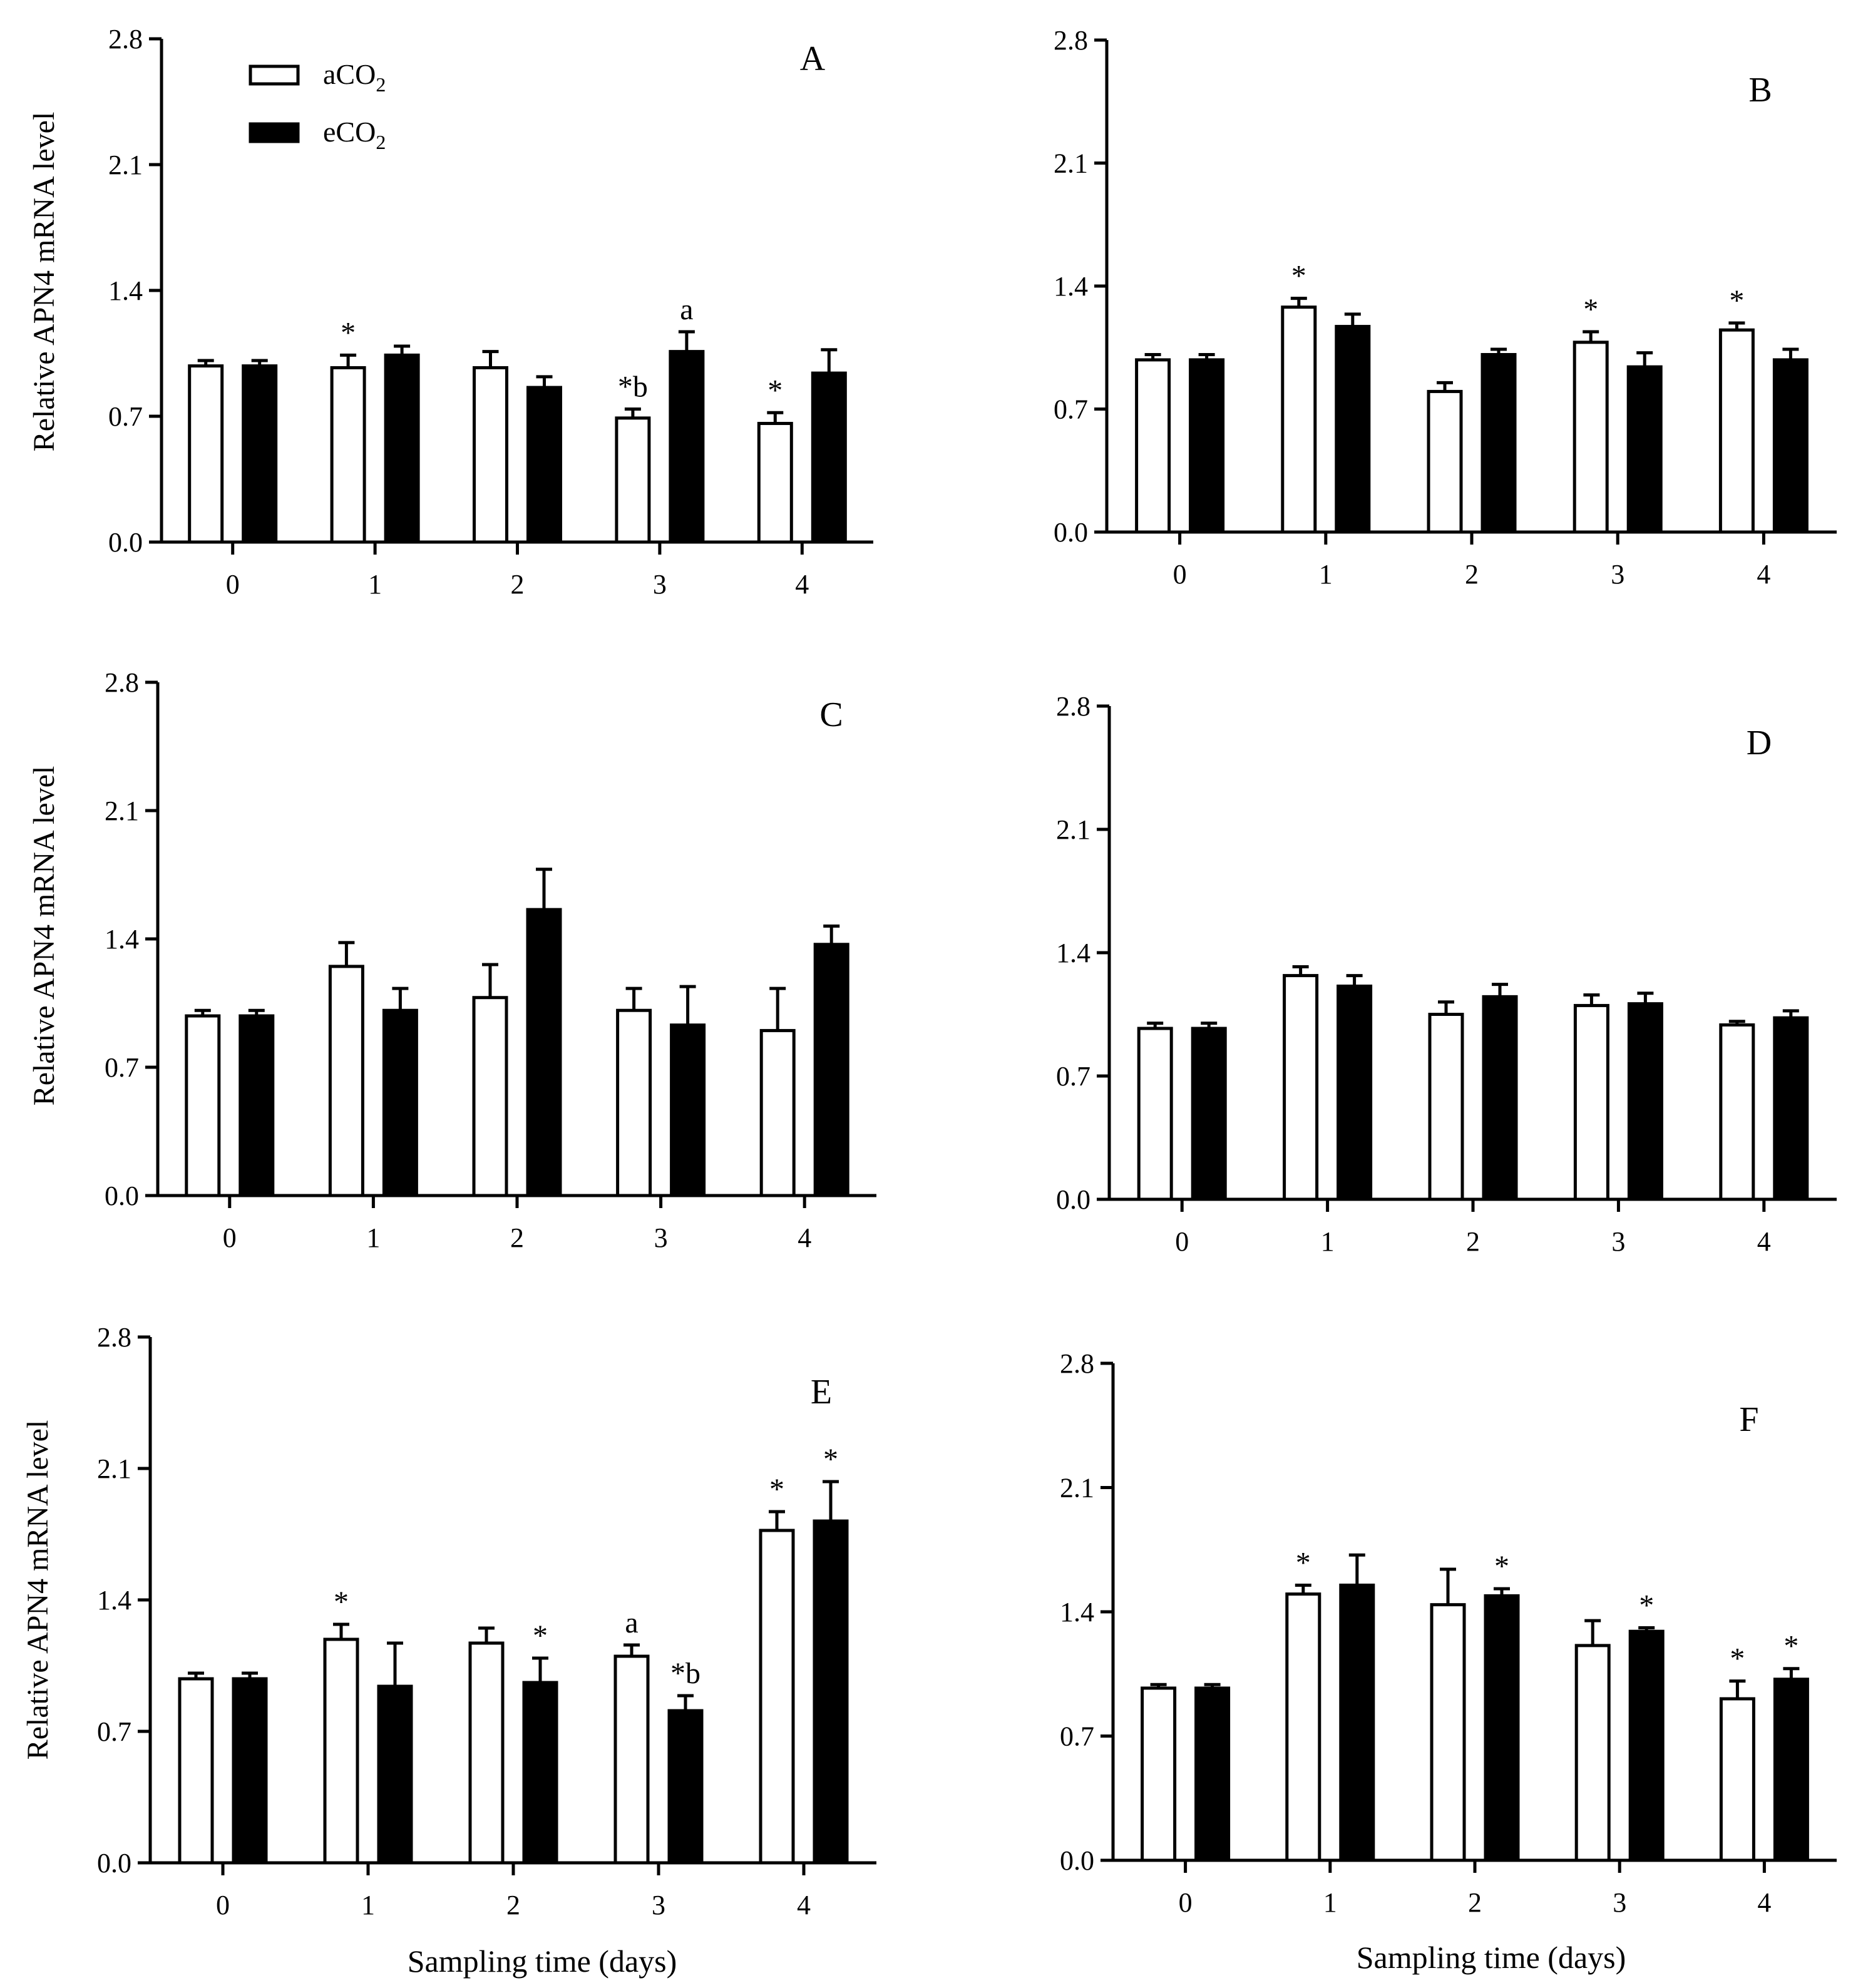 The width and height of the screenshot is (1873, 1988). Describe the element at coordinates (274, 132) in the screenshot. I see `legend-swatch-eco2` at that location.